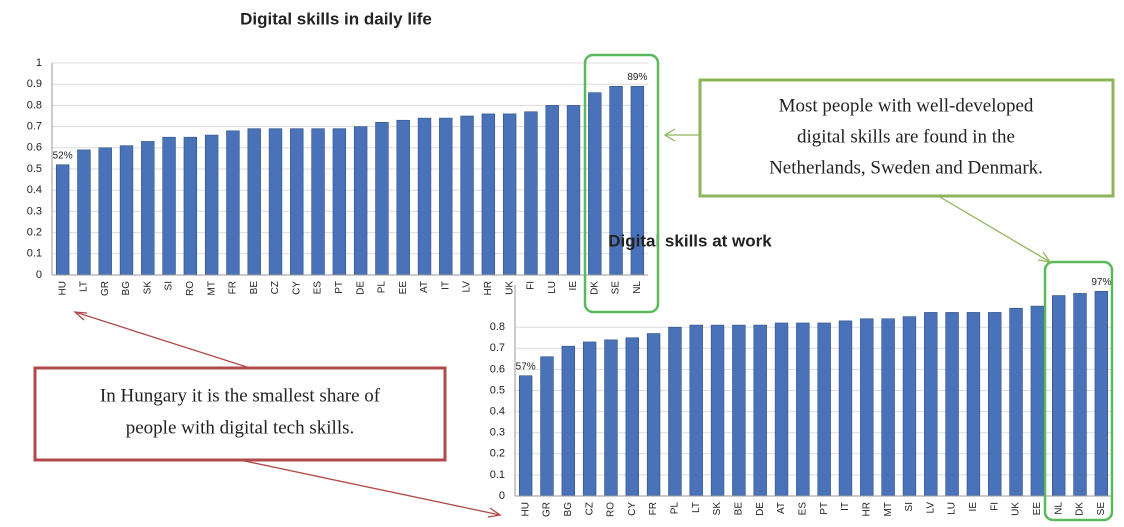 The width and height of the screenshot is (1124, 527). Describe the element at coordinates (1101, 282) in the screenshot. I see `value-label: 97%` at that location.